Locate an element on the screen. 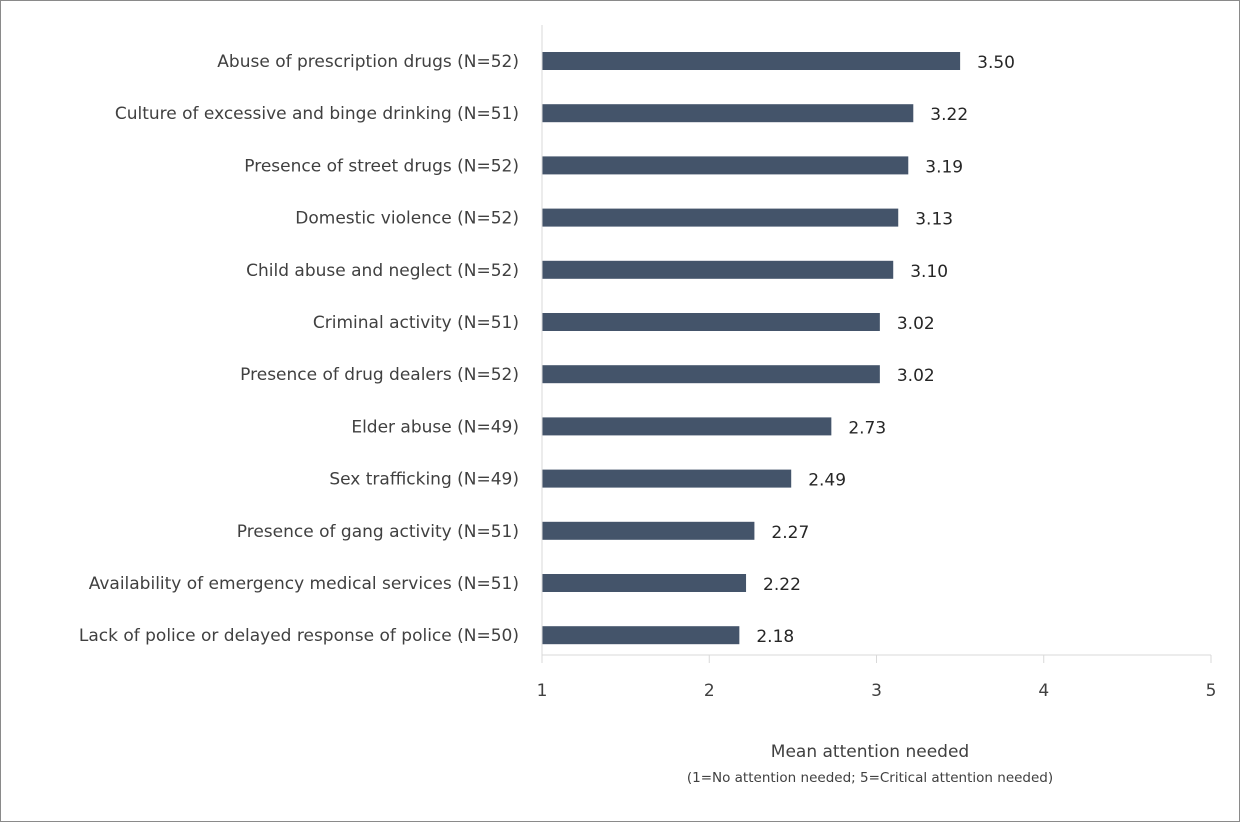 This screenshot has height=822, width=1240. value-label: 3.22 is located at coordinates (949, 115).